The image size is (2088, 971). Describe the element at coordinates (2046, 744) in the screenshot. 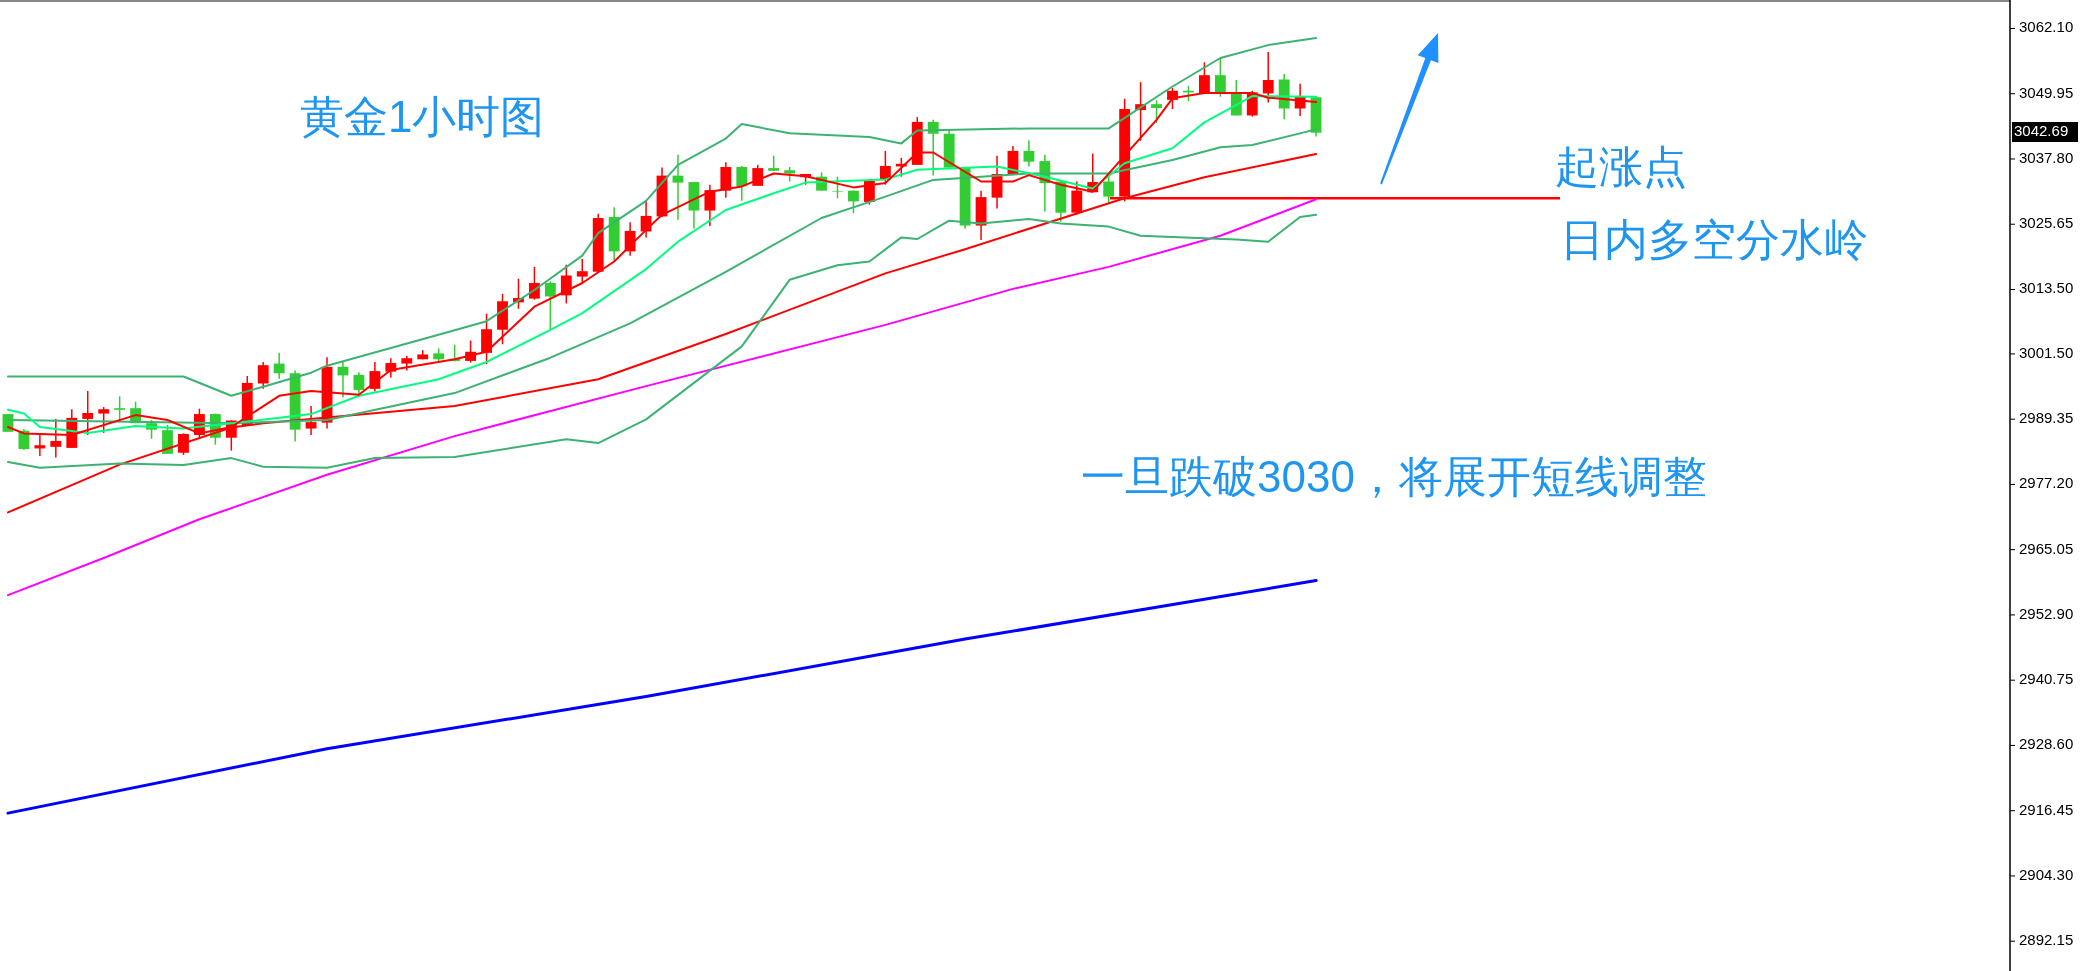

I see `y-tick-label: 2928.60` at that location.